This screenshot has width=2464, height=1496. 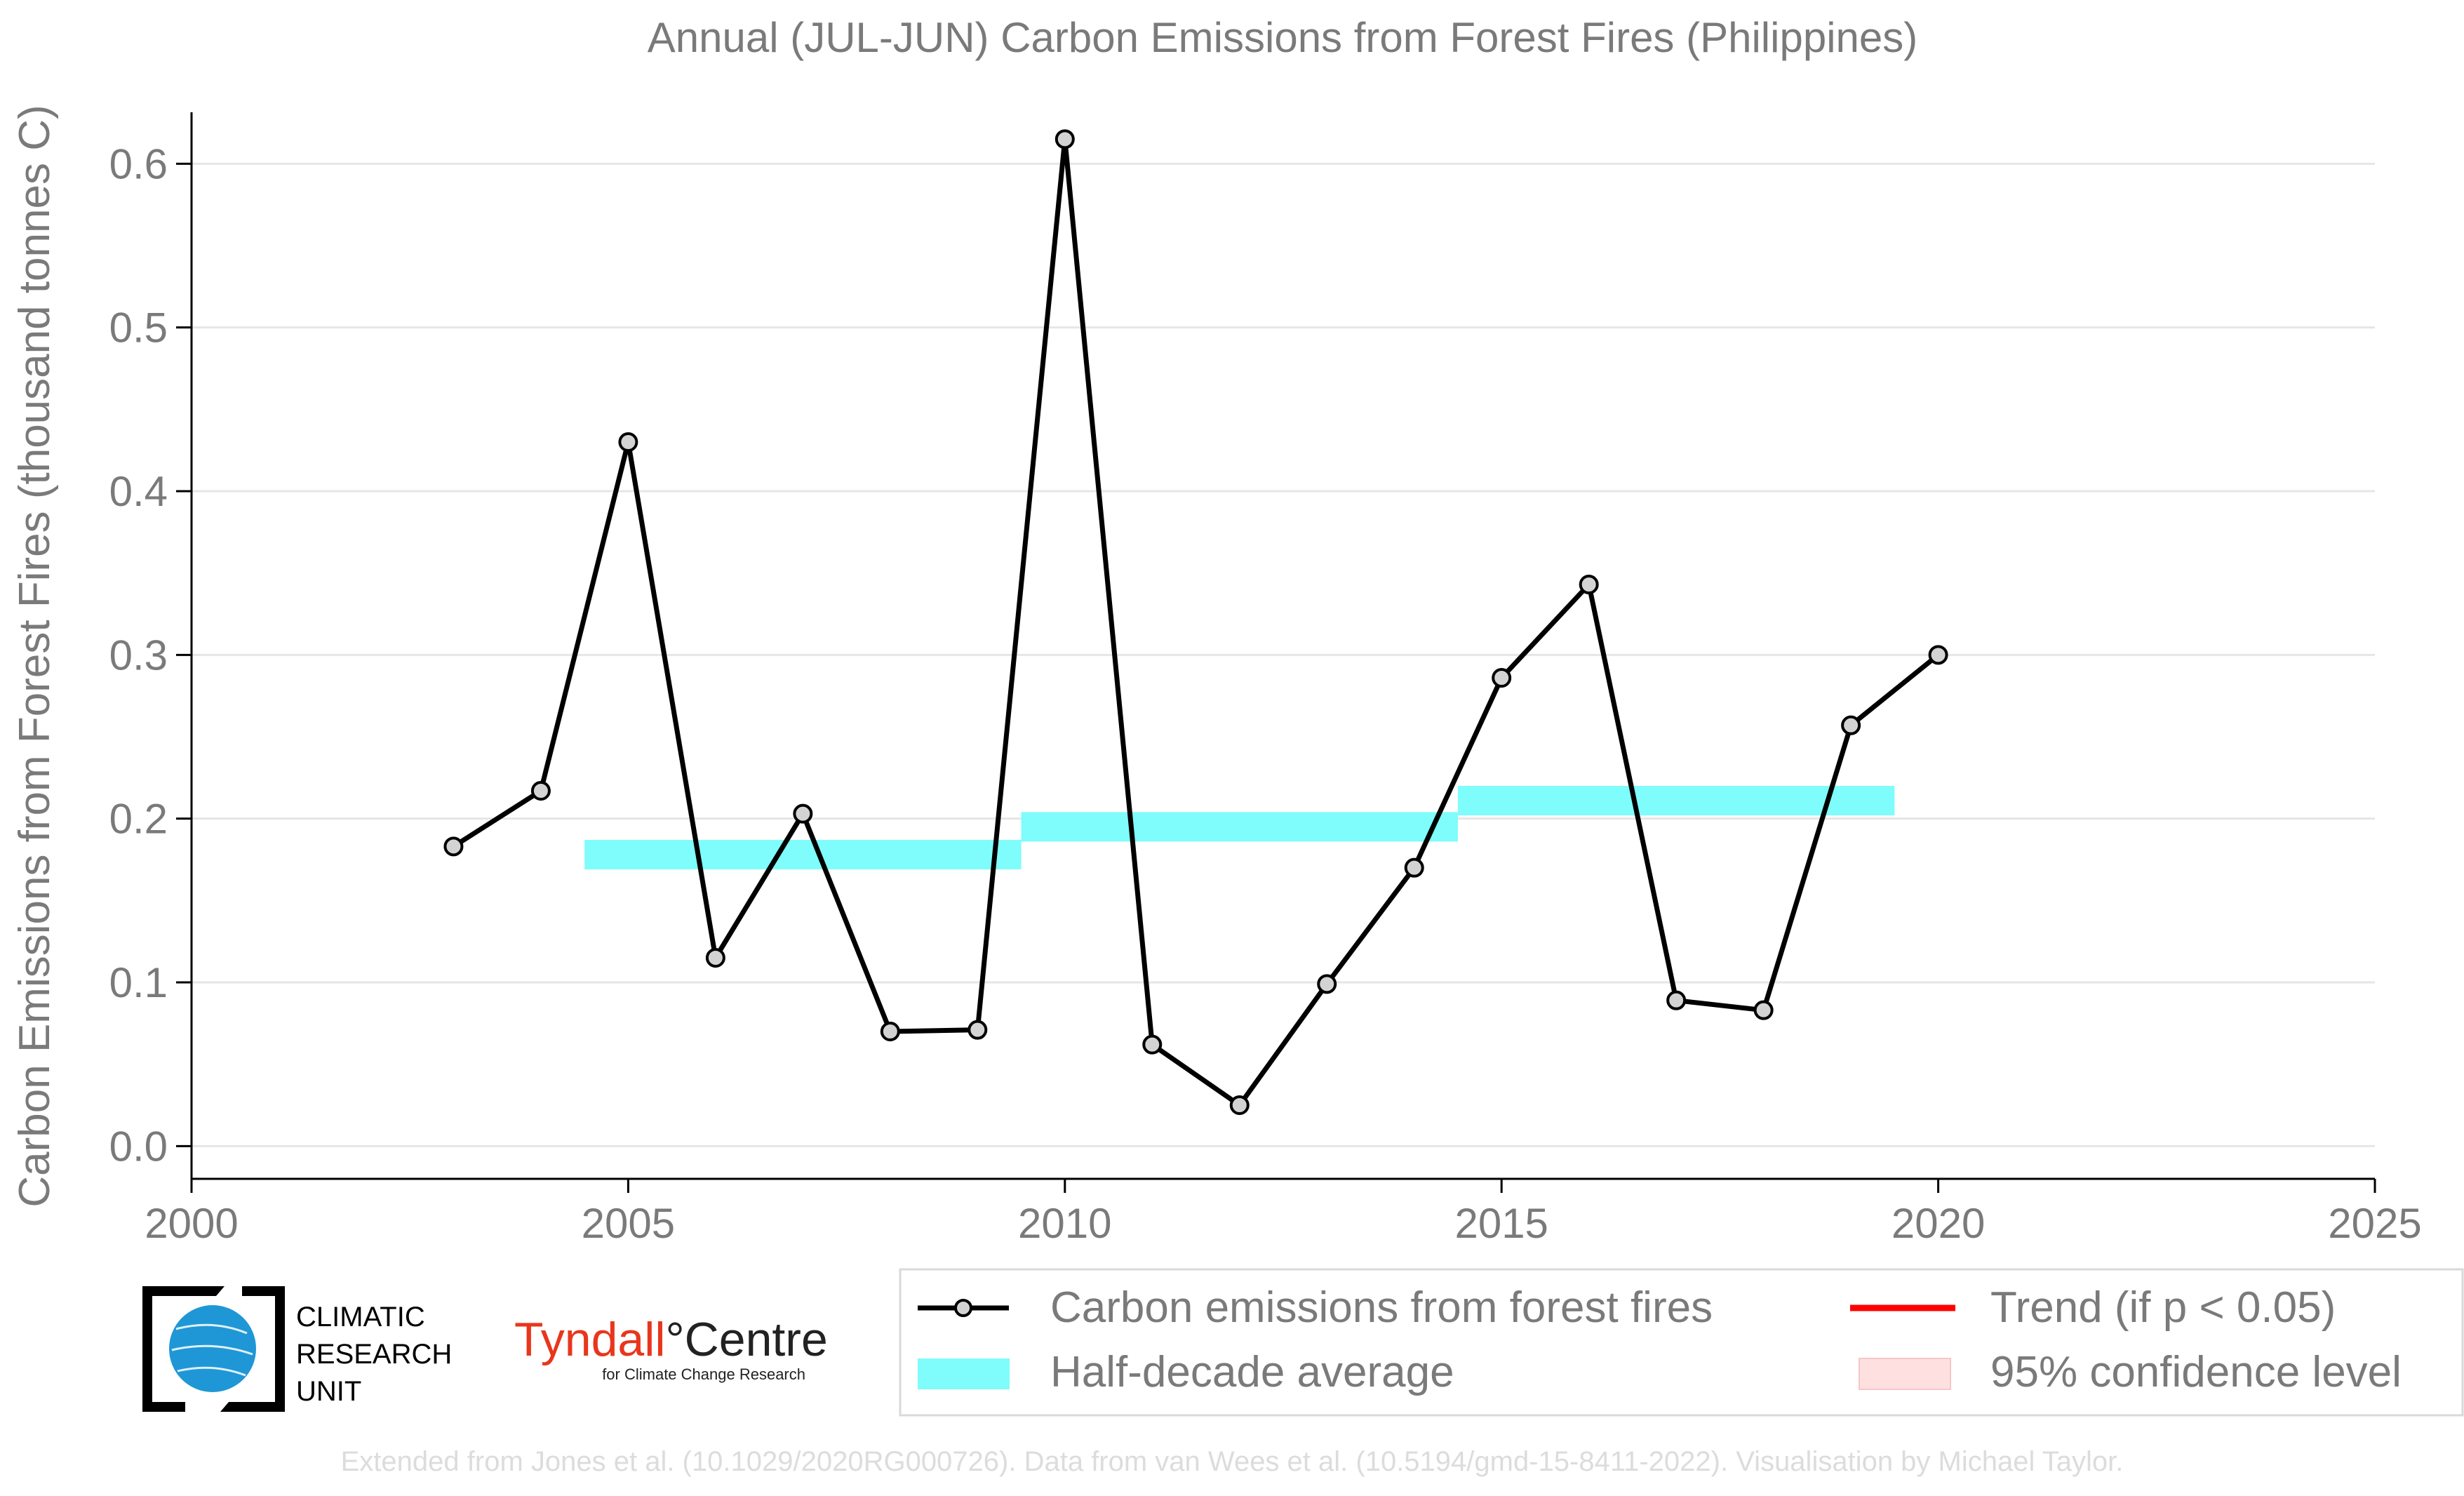 I want to click on y-tick-label: 0.0, so click(x=138, y=1146).